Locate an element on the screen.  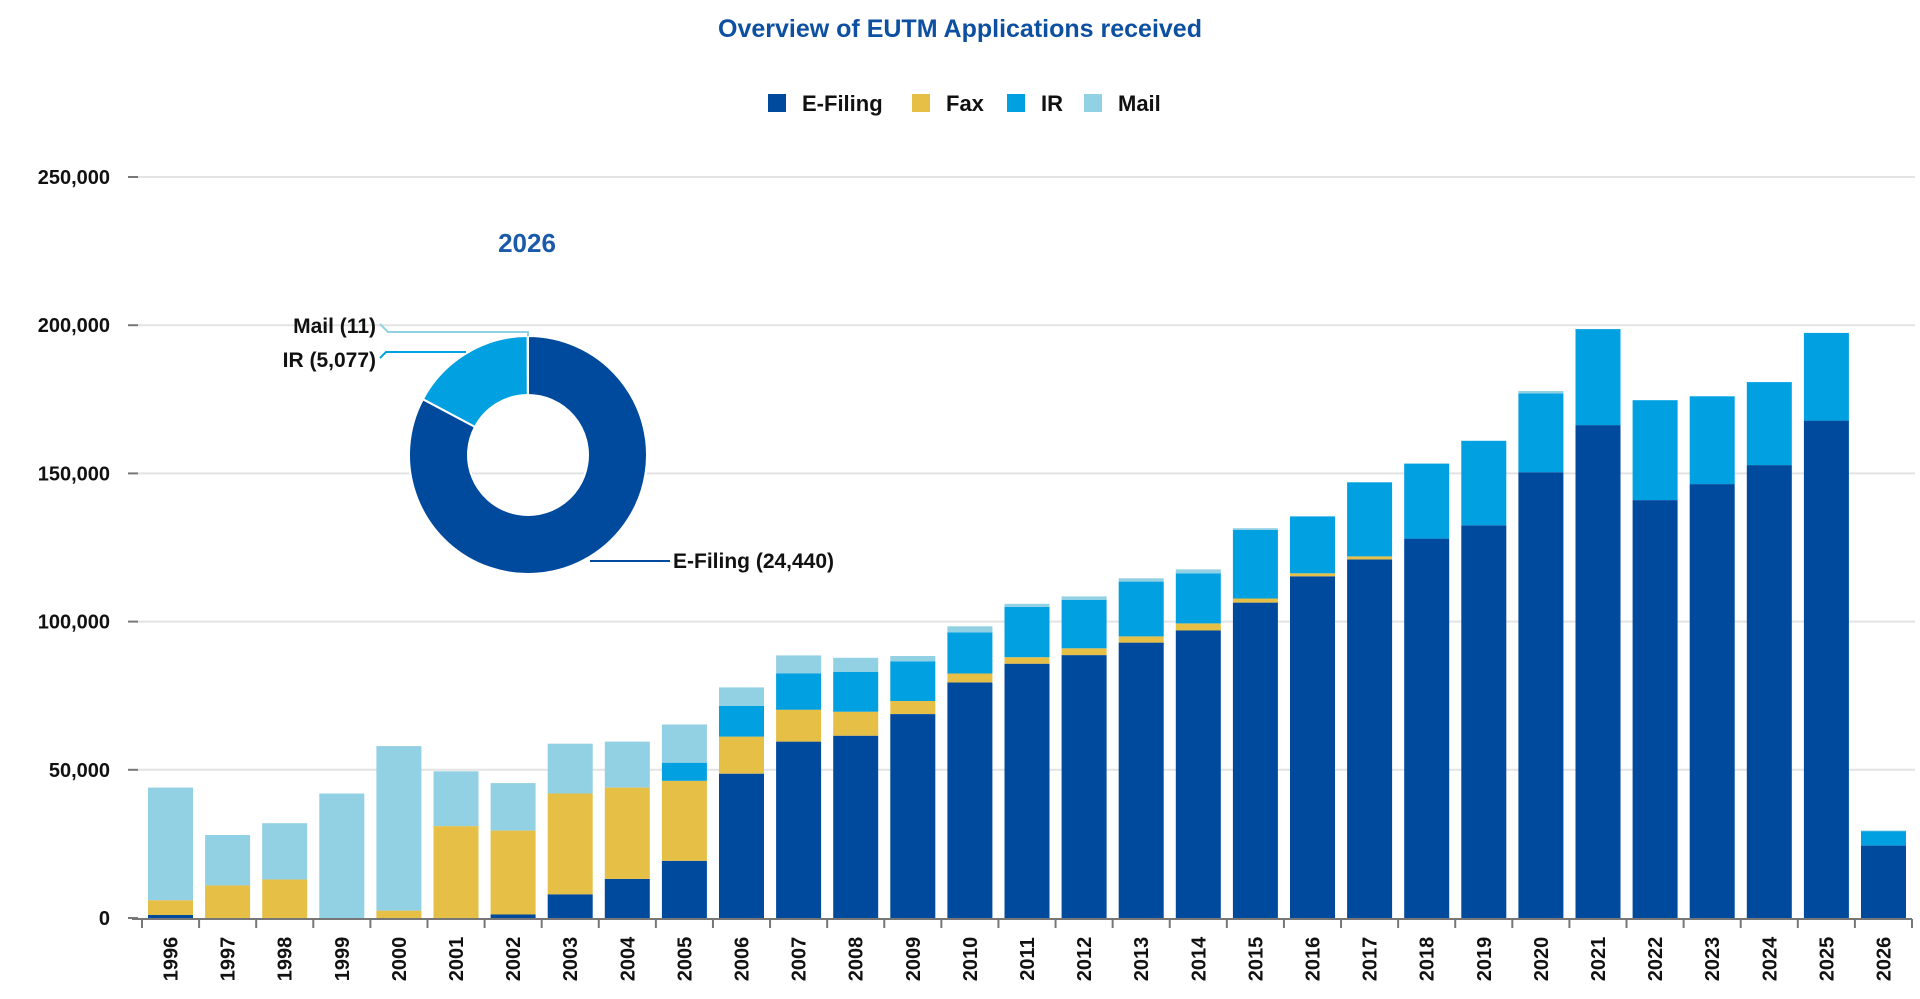
bar-fax-2008 is located at coordinates (856, 723).